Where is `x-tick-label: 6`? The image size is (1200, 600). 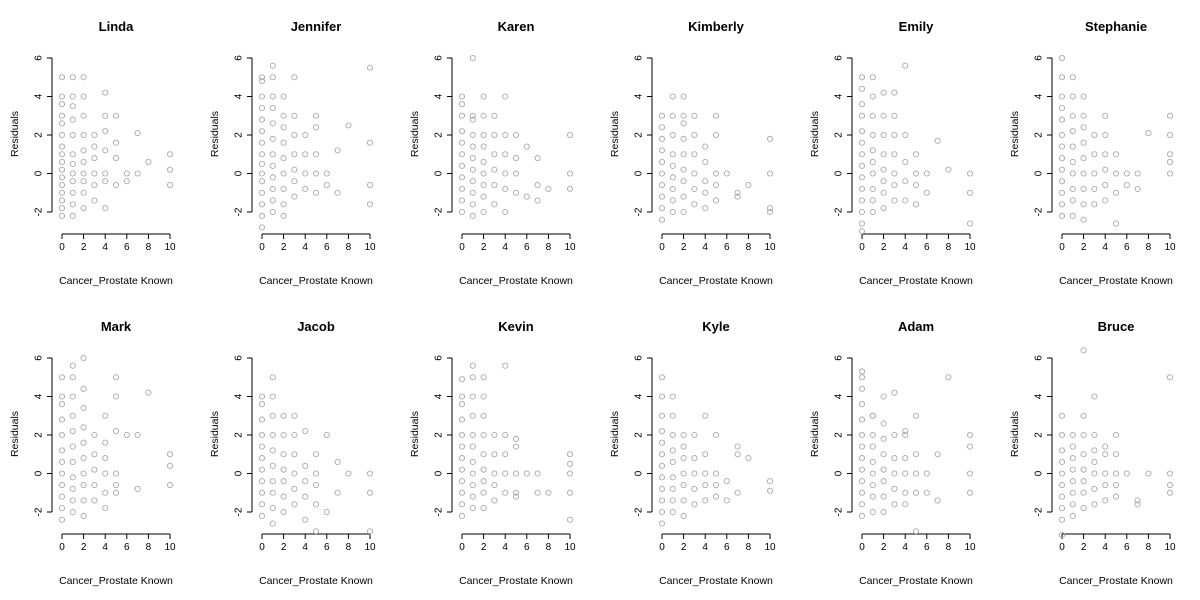 x-tick-label: 6 is located at coordinates (1127, 547).